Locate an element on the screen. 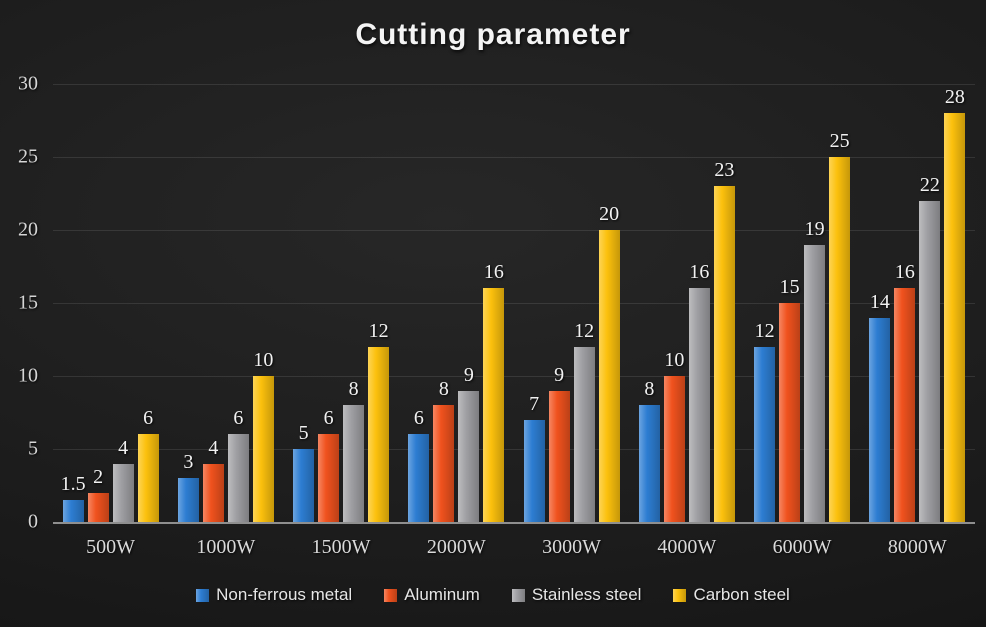 The width and height of the screenshot is (986, 627). bar-column: 28 is located at coordinates (955, 303).